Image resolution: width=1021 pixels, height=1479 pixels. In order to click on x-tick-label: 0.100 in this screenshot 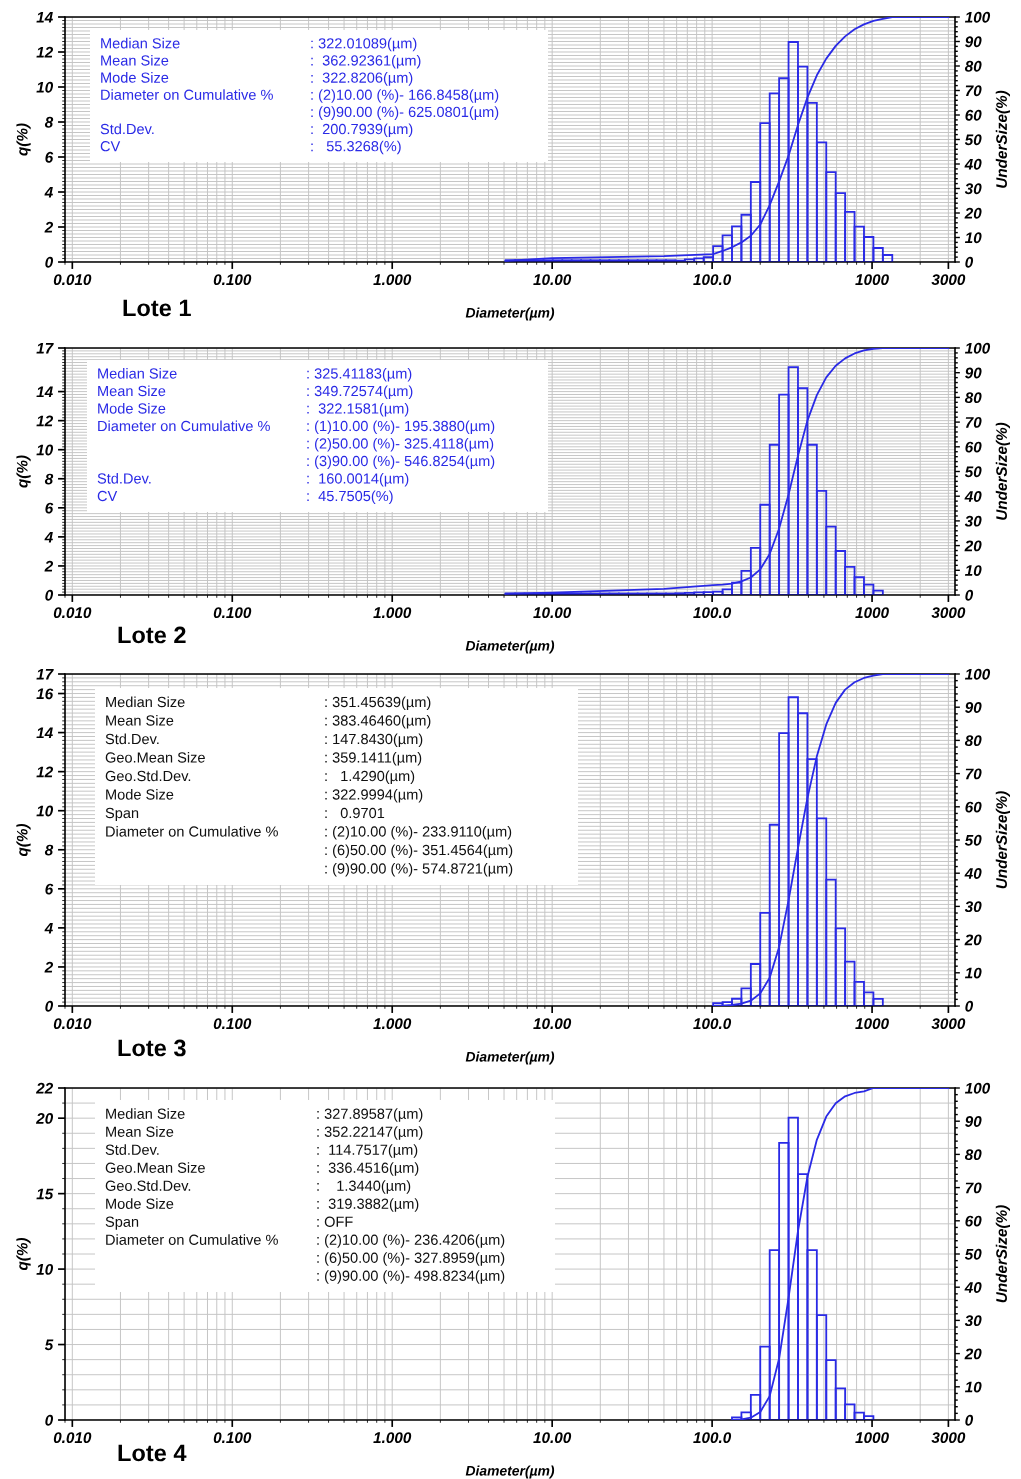, I will do `click(232, 1024)`.